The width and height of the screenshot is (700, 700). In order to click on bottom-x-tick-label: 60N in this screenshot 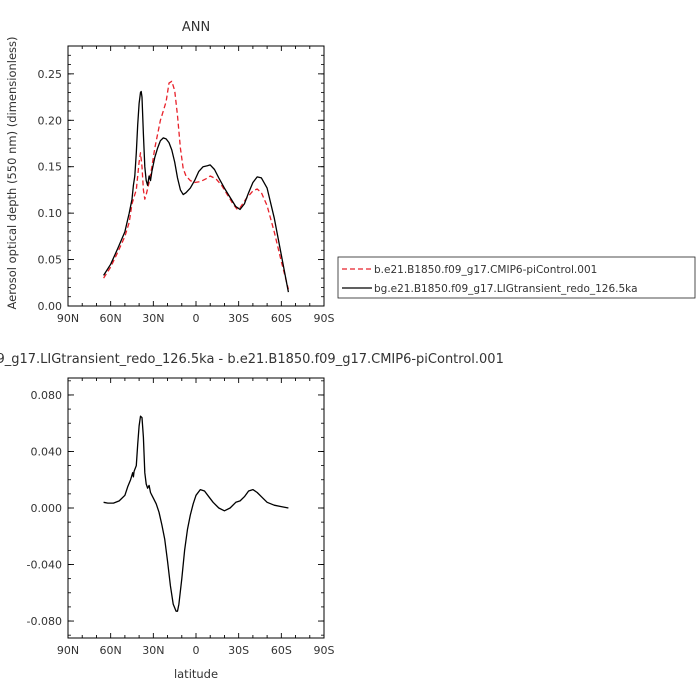, I will do `click(111, 650)`.